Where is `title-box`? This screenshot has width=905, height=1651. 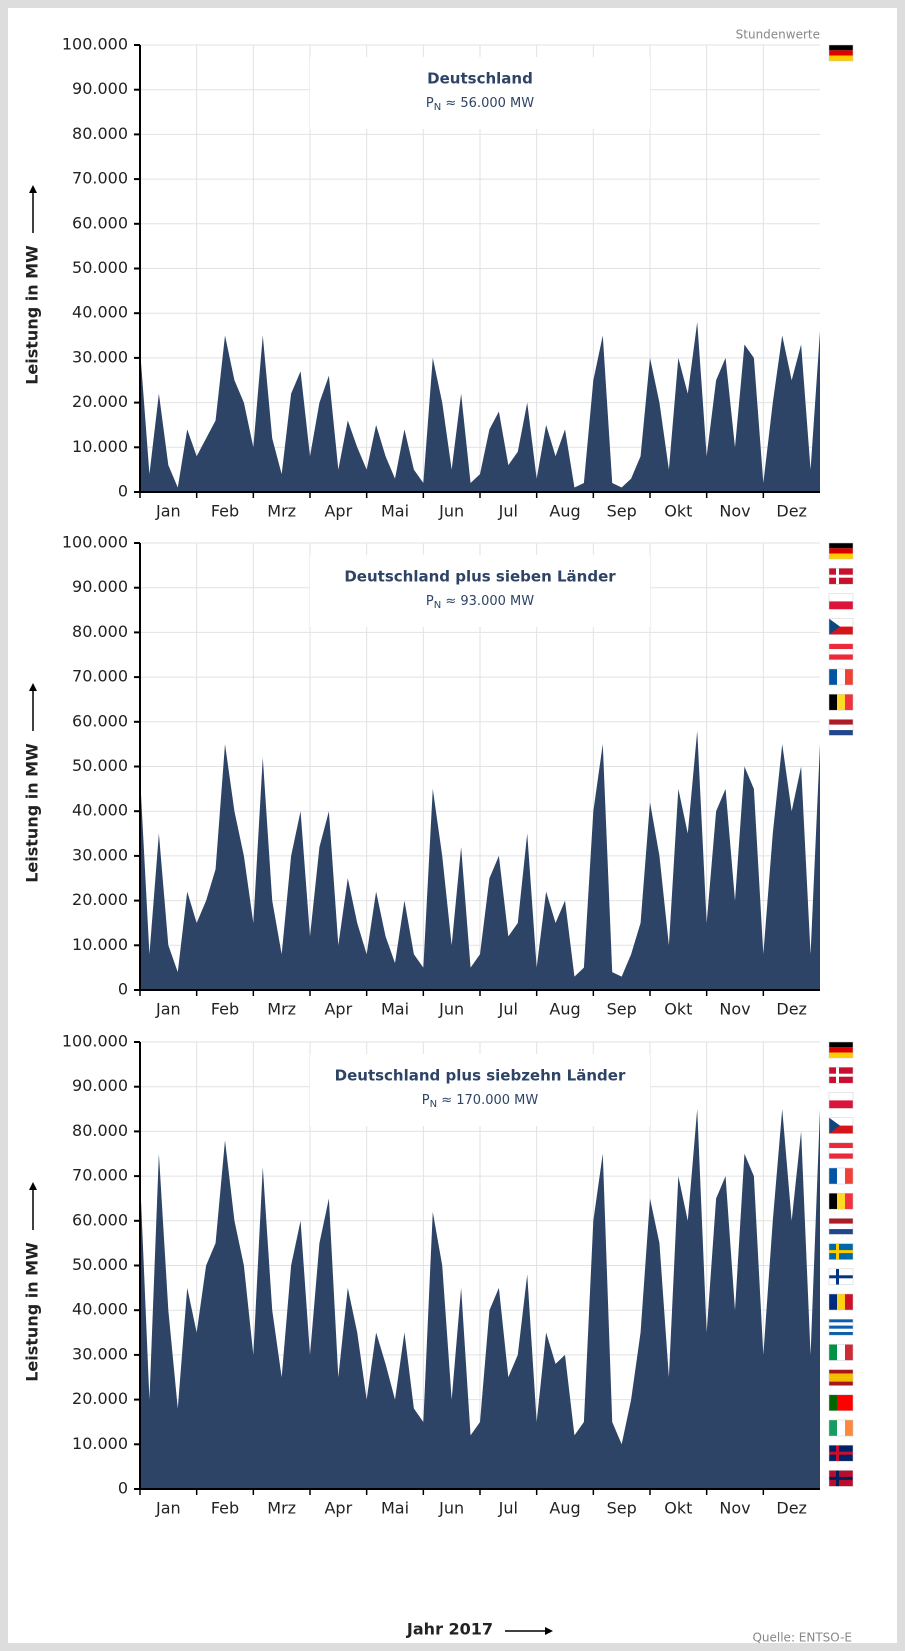 title-box is located at coordinates (480, 591).